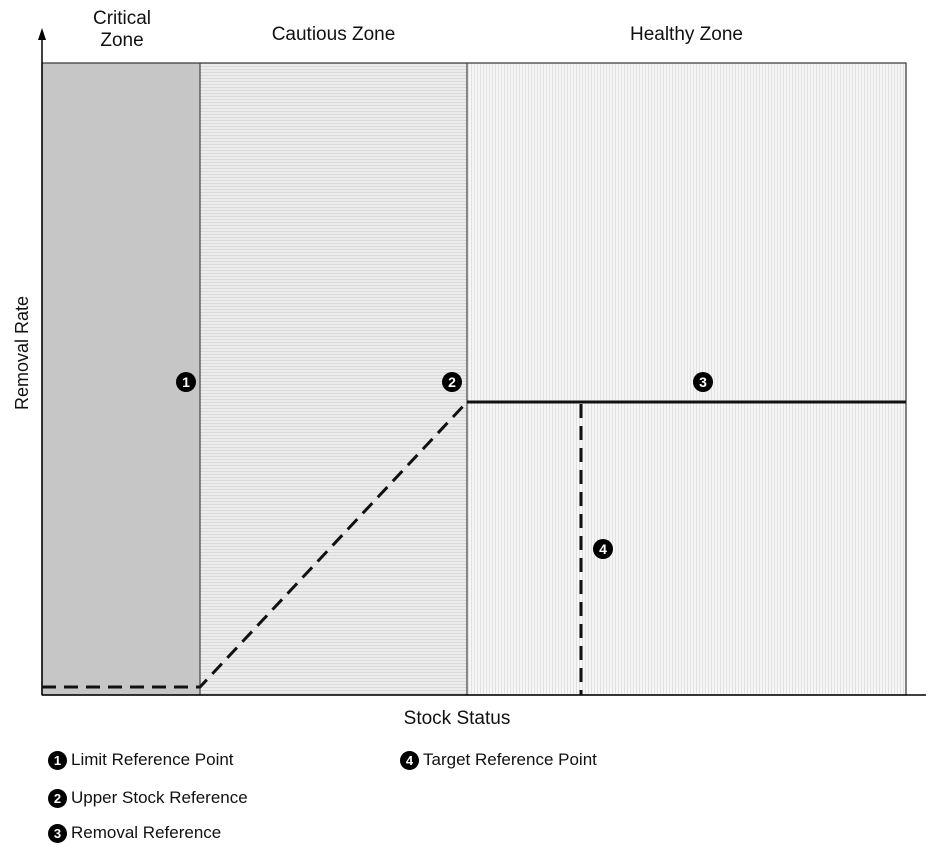 The height and width of the screenshot is (845, 928). I want to click on marker-label: 2, so click(452, 382).